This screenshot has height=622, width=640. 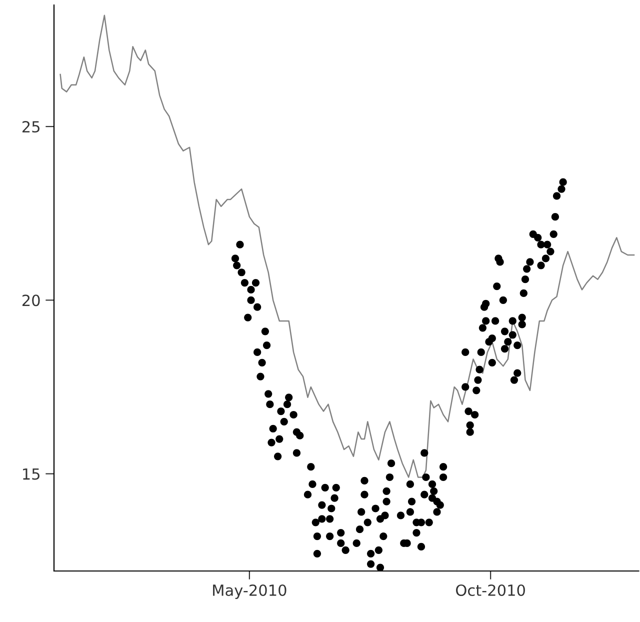 I want to click on x-tick-label: May-2010, so click(x=249, y=591).